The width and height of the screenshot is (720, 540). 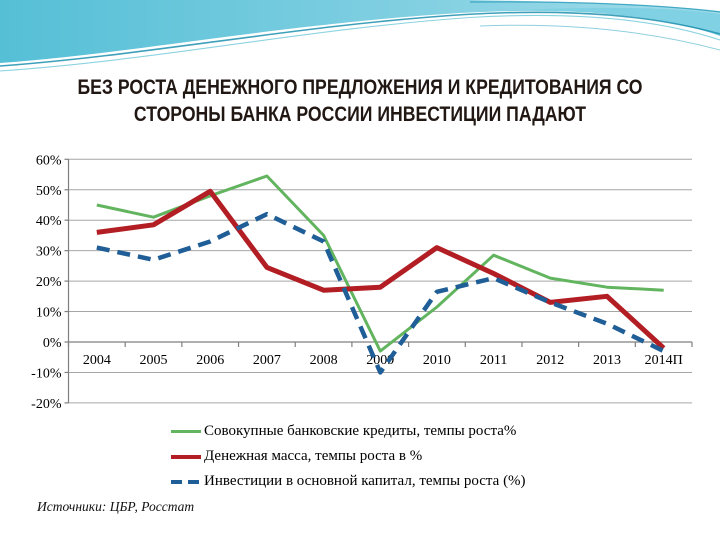 What do you see at coordinates (97, 360) in the screenshot?
I see `x-tick-label: 2004` at bounding box center [97, 360].